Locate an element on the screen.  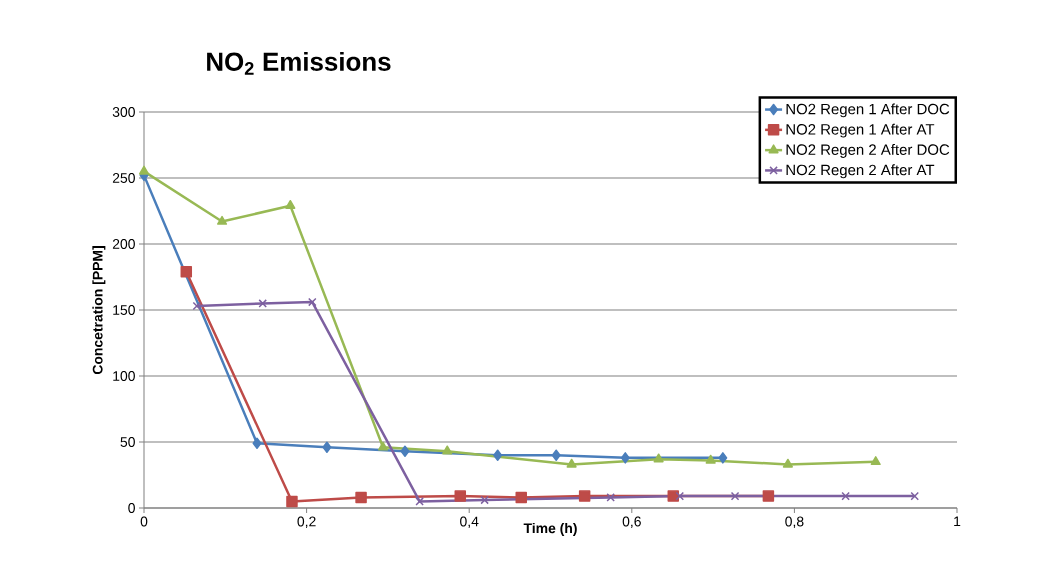
legend-label: NO2 Regen 2 After AT is located at coordinates (860, 171).